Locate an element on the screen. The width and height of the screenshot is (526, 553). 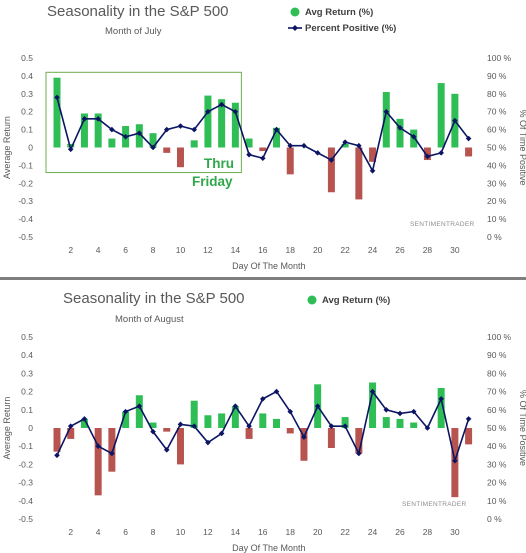
chart-subtitle: Month of July is located at coordinates (133, 31).